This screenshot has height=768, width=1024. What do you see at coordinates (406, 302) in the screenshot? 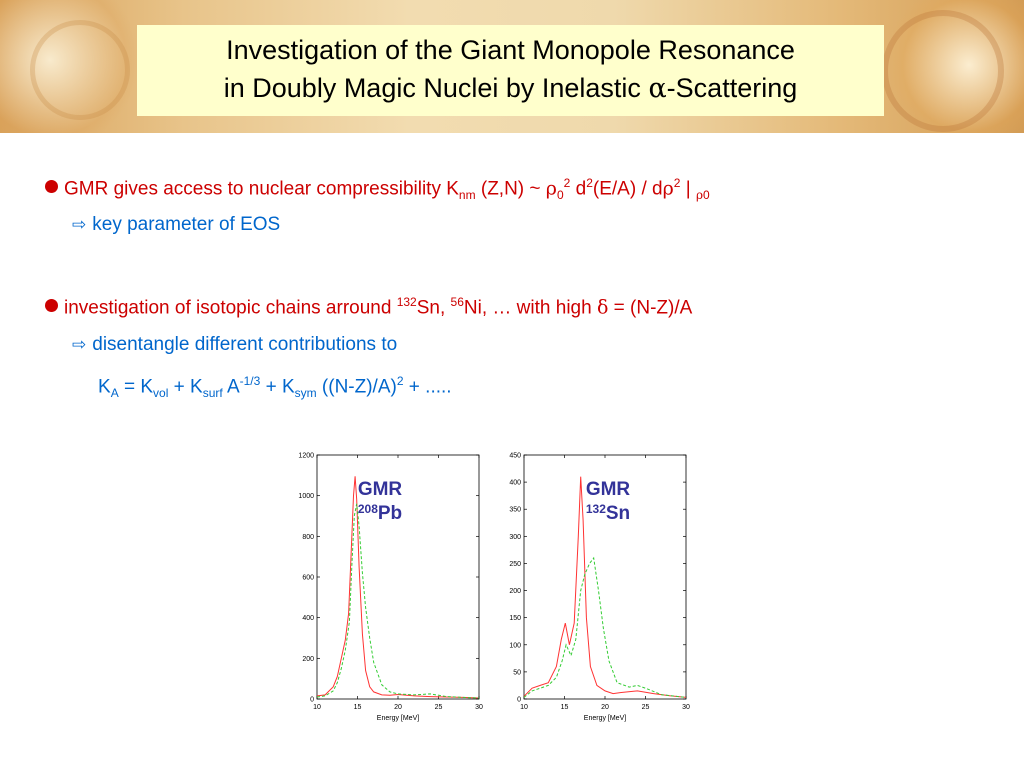
I see `superscript: 132` at bounding box center [406, 302].